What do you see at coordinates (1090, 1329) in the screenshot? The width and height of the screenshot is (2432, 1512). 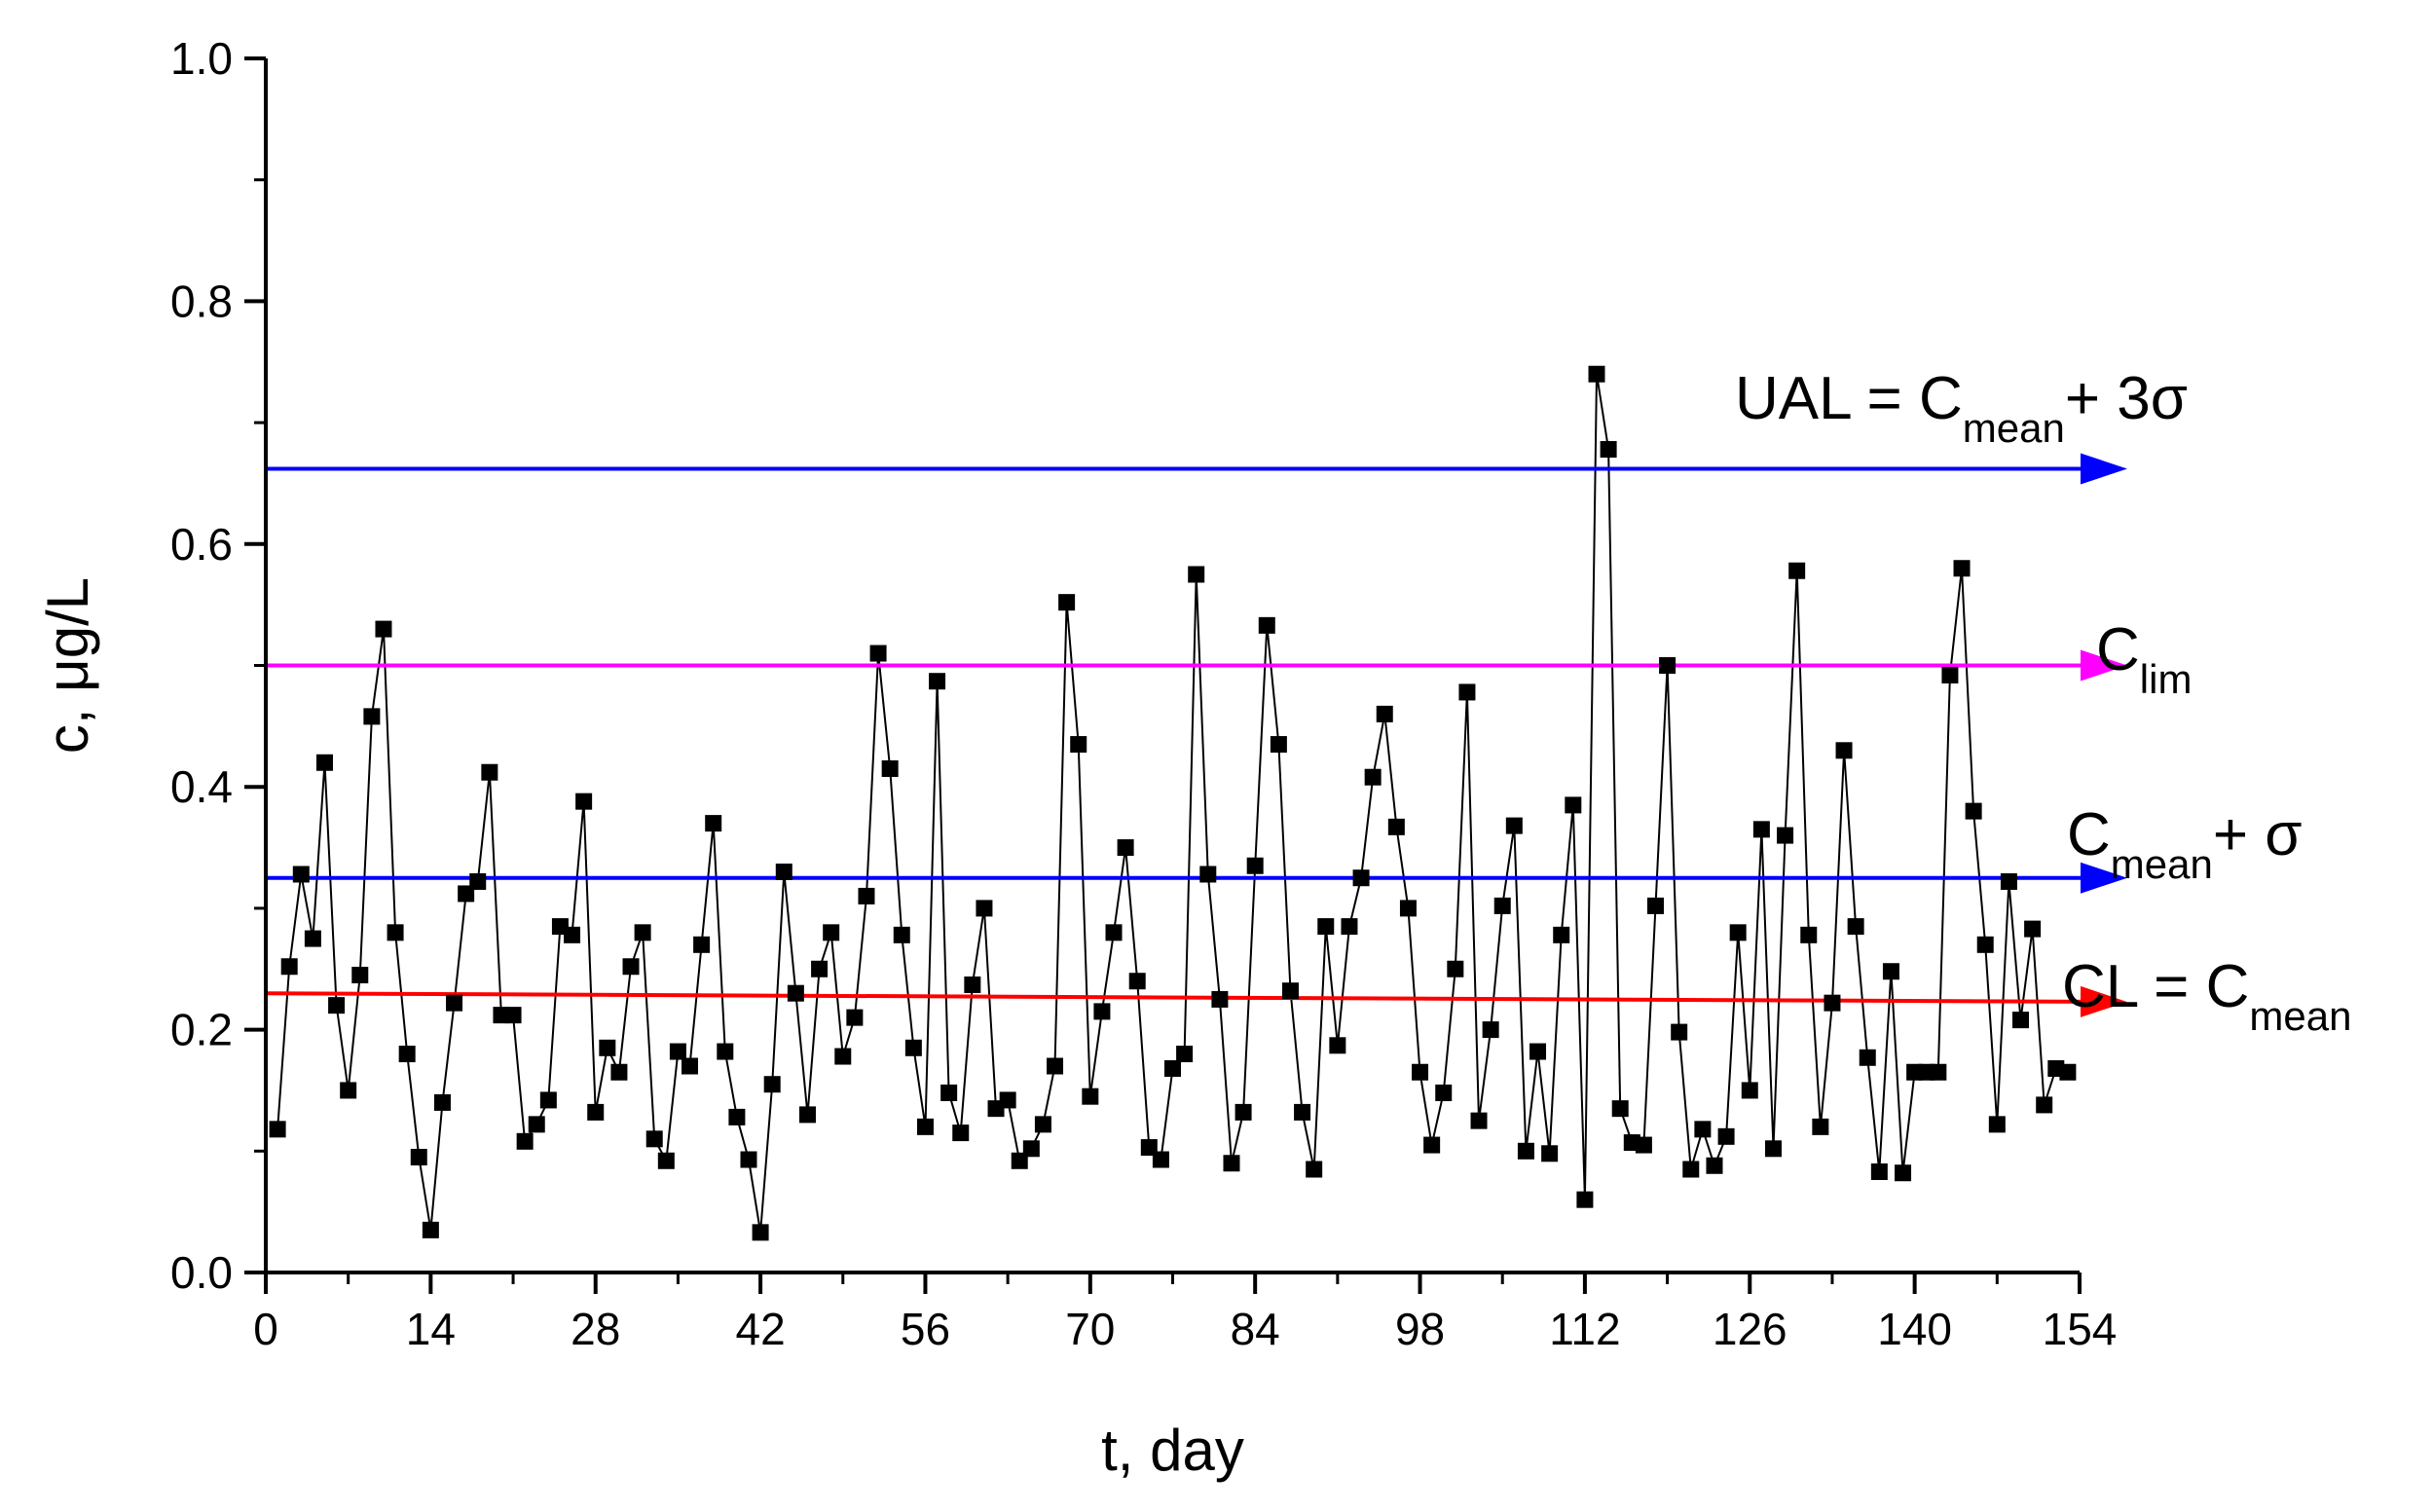 I see `x-tick-label: 70` at bounding box center [1090, 1329].